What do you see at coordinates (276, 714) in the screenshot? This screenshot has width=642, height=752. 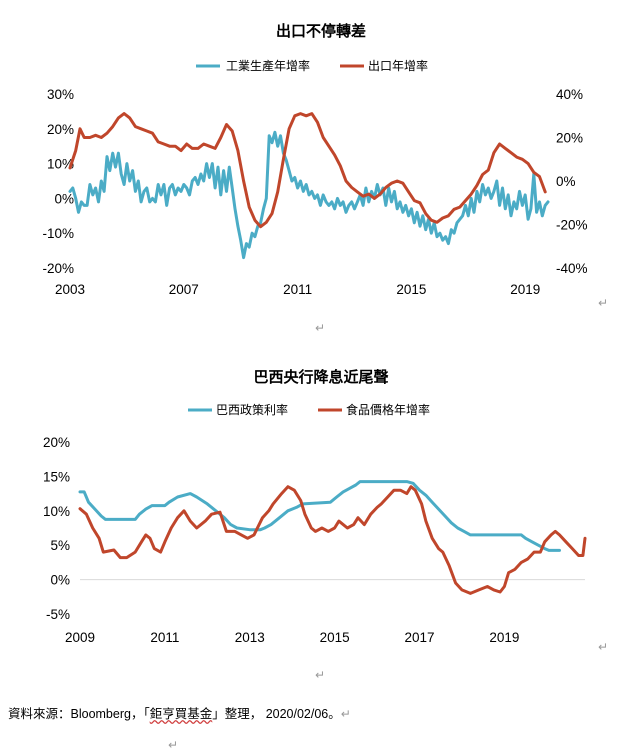 I see `source-suffix: 」整理， 2020/02/06。` at bounding box center [276, 714].